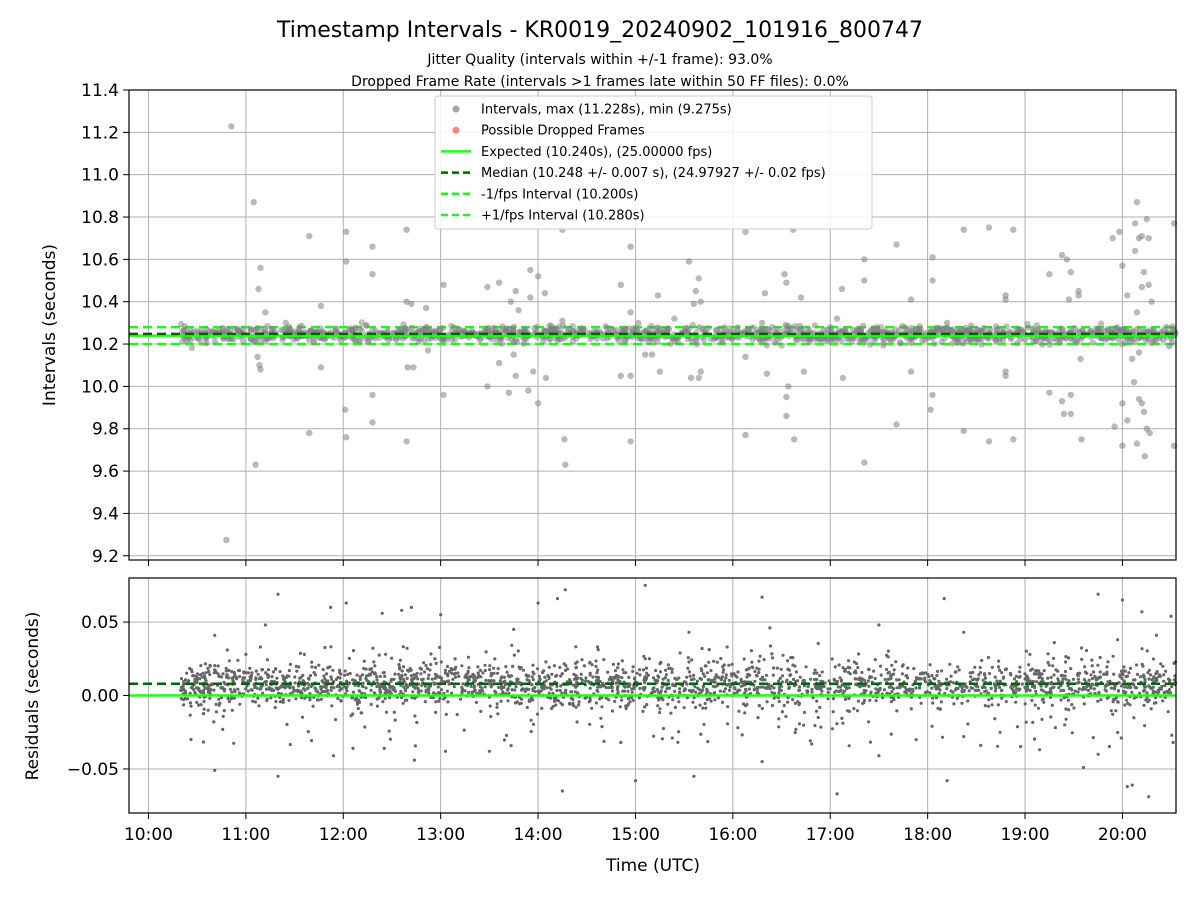 The width and height of the screenshot is (1200, 900). I want to click on intervals-y-tick-label: 10.6, so click(100, 260).